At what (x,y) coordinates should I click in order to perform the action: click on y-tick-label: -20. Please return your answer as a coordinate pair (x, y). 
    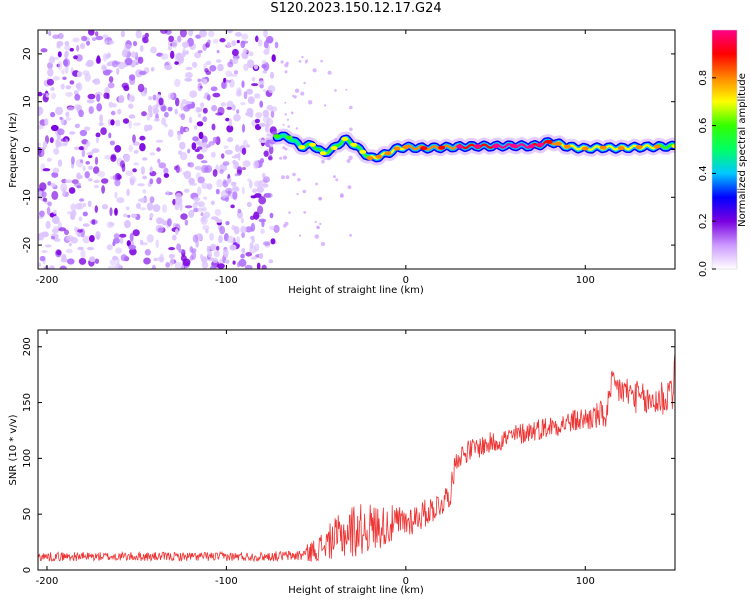
    Looking at the image, I should click on (27, 245).